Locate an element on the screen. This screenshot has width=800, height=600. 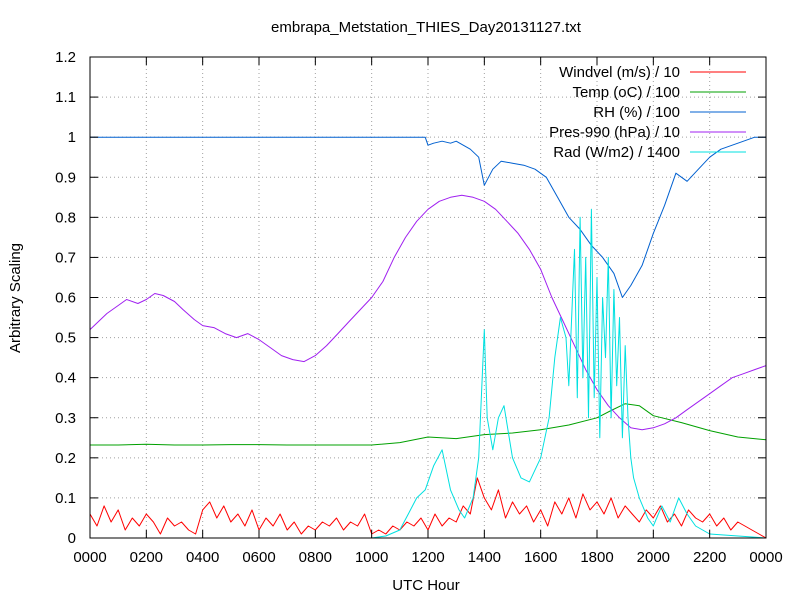
x-tick-label: 0400 is located at coordinates (202, 557).